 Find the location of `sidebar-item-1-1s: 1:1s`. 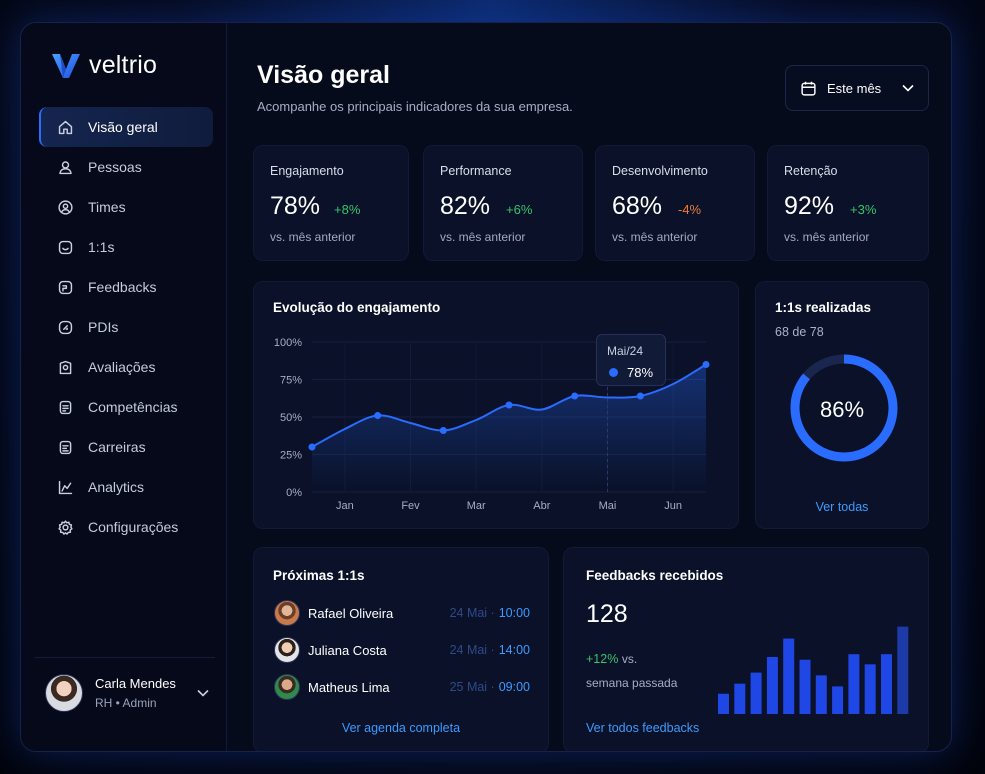

sidebar-item-1-1s: 1:1s is located at coordinates (126, 247).